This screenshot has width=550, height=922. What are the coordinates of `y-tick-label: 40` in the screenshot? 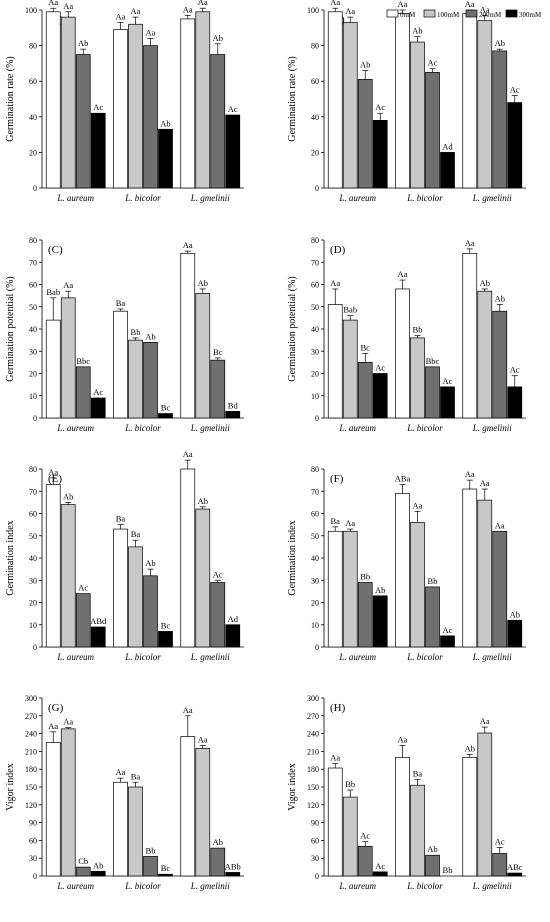 It's located at (315, 329).